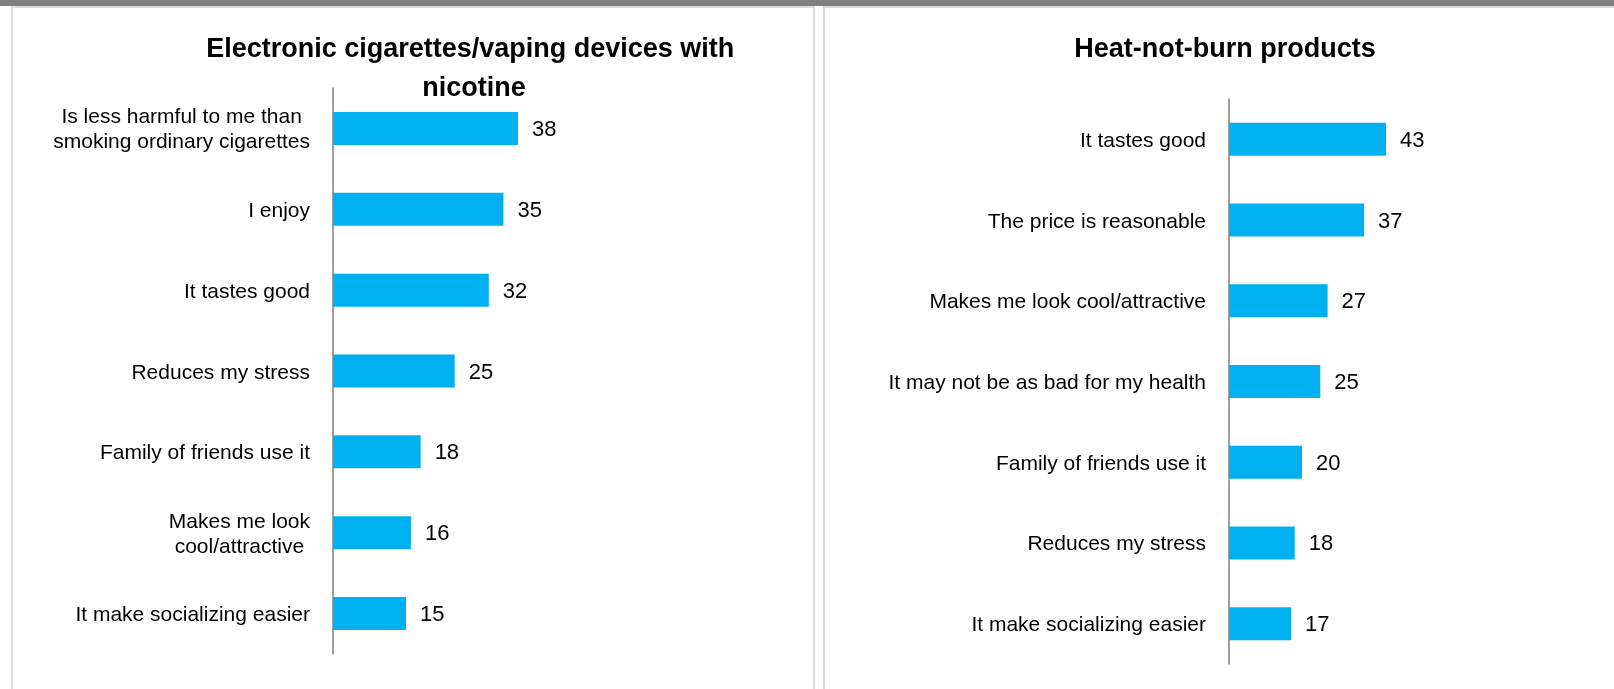  I want to click on data-label: 17, so click(1317, 624).